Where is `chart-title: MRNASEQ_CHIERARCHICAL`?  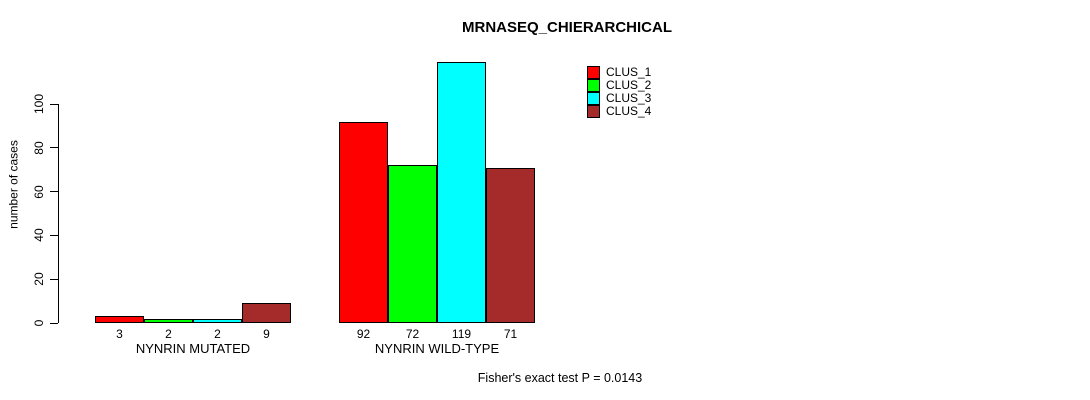
chart-title: MRNASEQ_CHIERARCHICAL is located at coordinates (567, 27).